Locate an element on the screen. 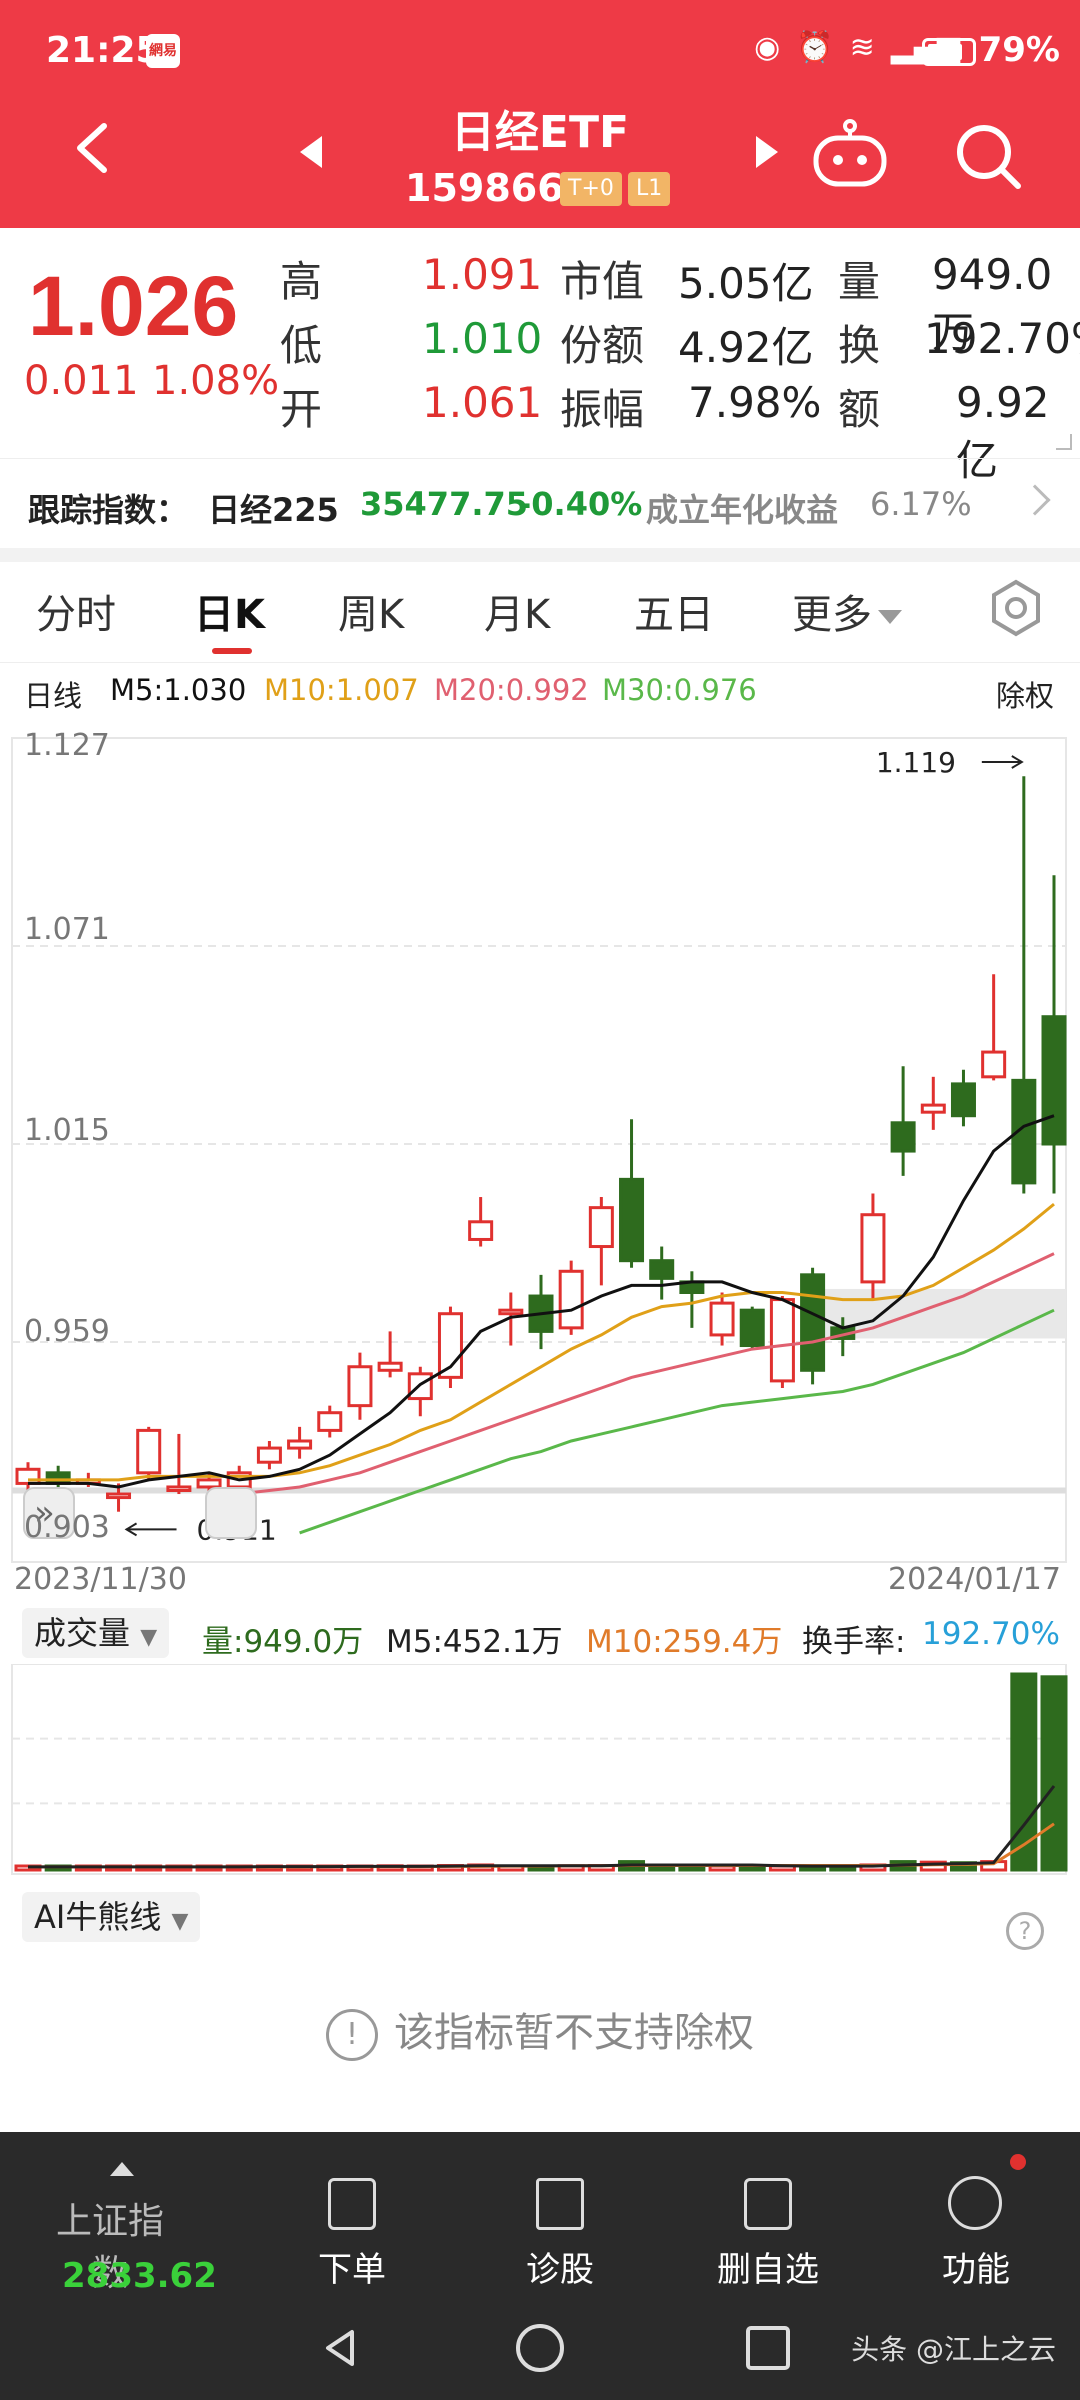 The image size is (1080, 2400). nav-order-label: 下单 is located at coordinates (352, 2270).